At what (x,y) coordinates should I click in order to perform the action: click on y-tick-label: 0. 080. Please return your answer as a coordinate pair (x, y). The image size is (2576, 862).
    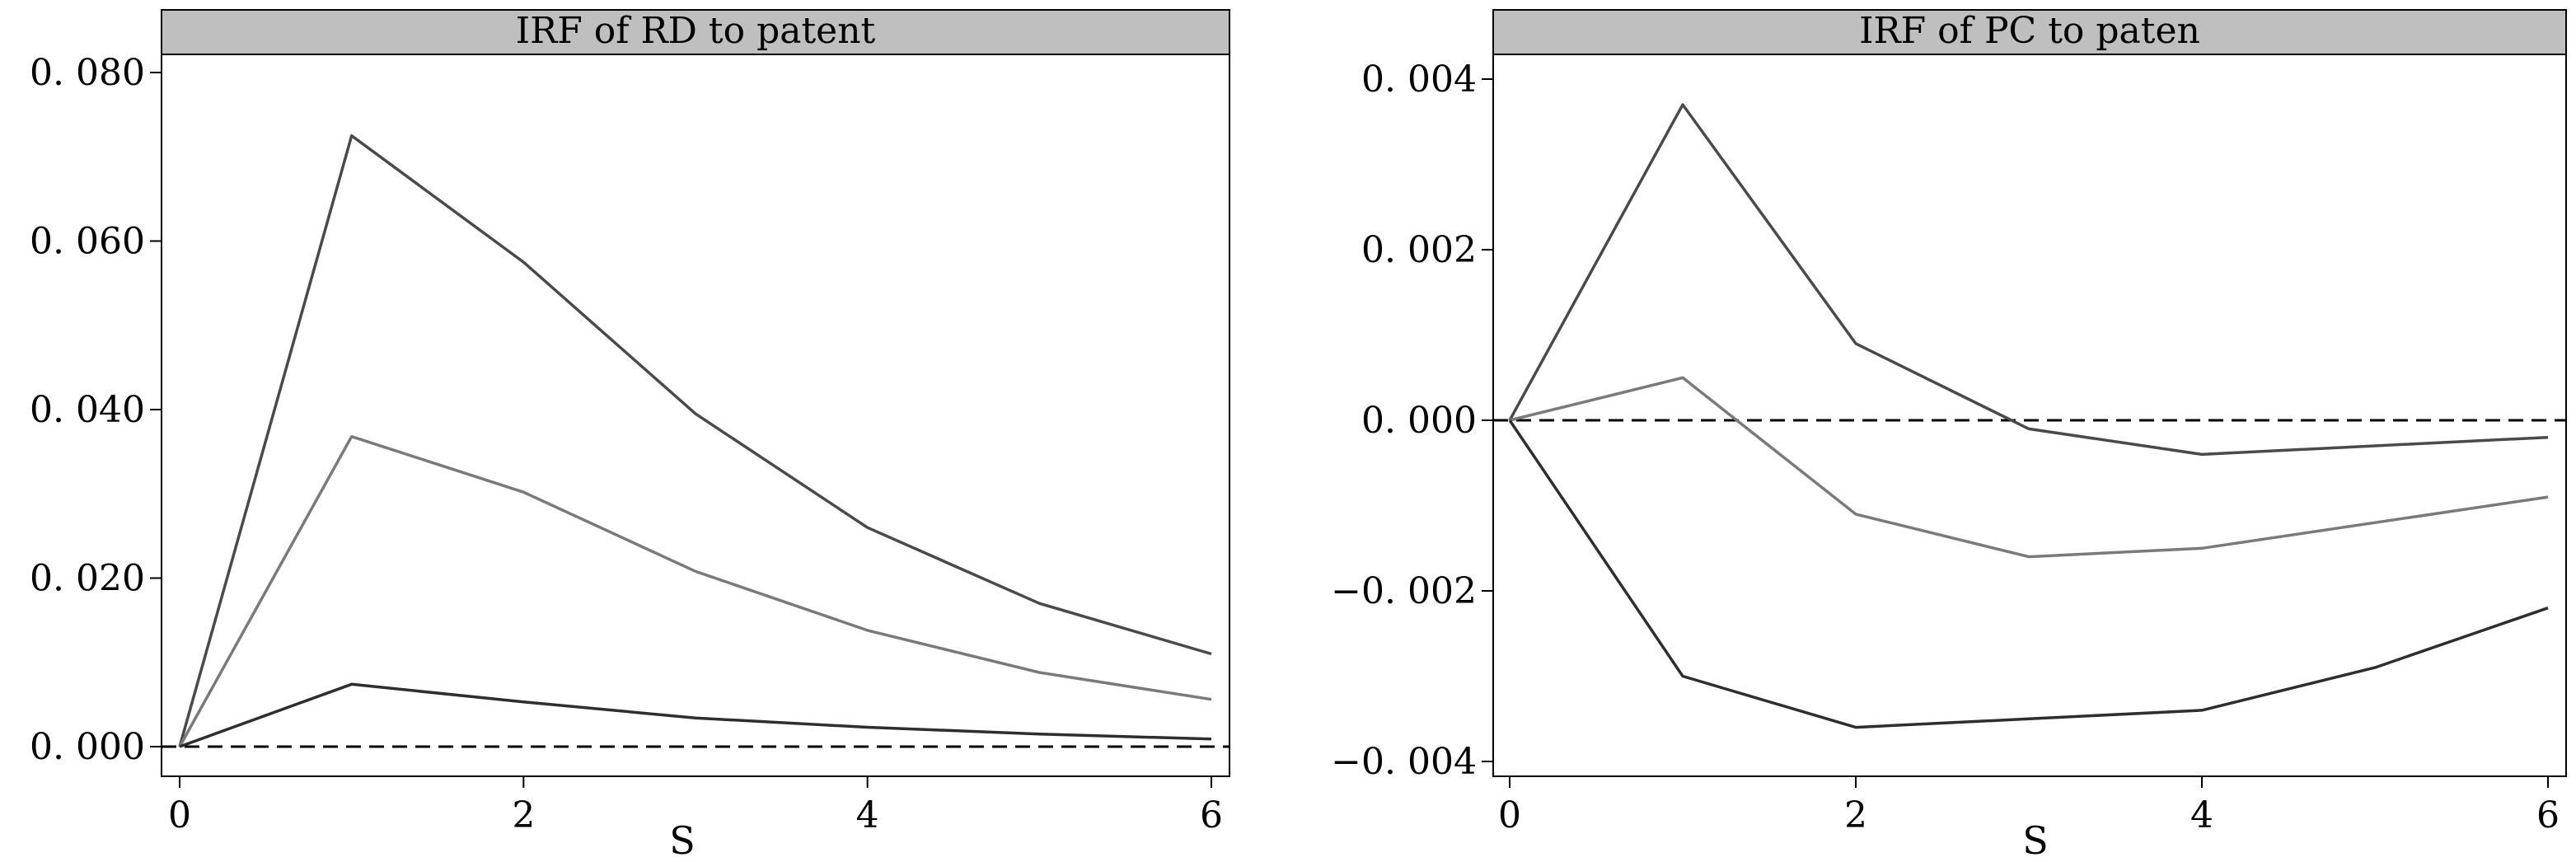
    Looking at the image, I should click on (87, 73).